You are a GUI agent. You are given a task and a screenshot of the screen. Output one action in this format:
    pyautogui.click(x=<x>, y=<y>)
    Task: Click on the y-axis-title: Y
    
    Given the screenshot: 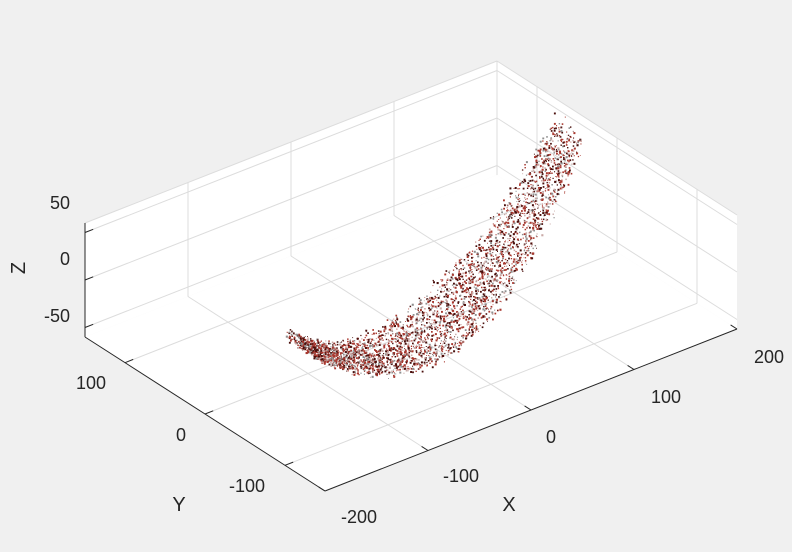 What is the action you would take?
    pyautogui.click(x=178, y=505)
    